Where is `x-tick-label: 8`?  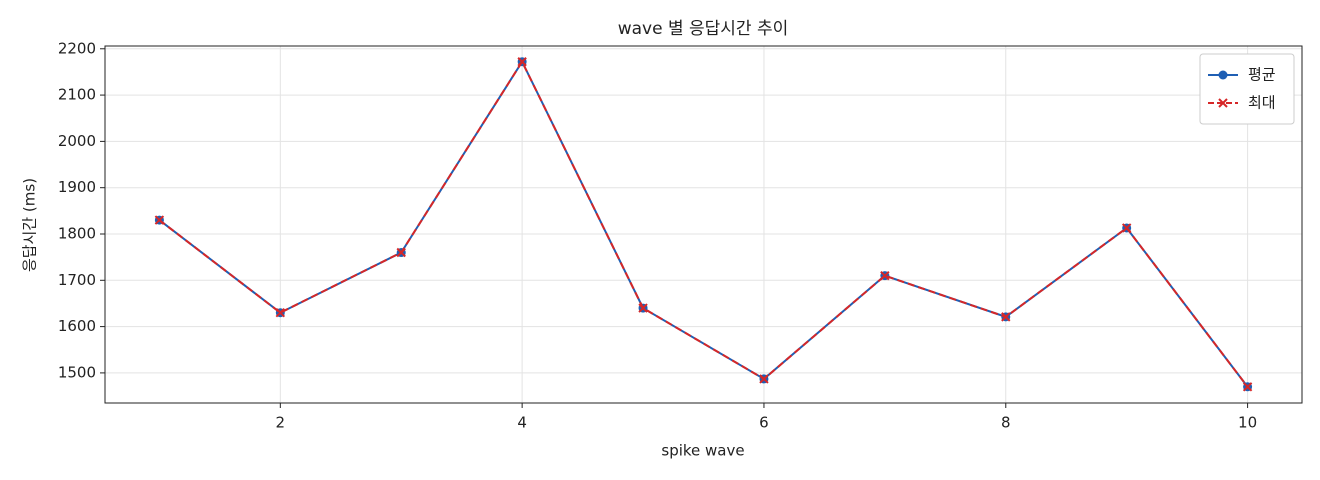
x-tick-label: 8 is located at coordinates (1006, 423).